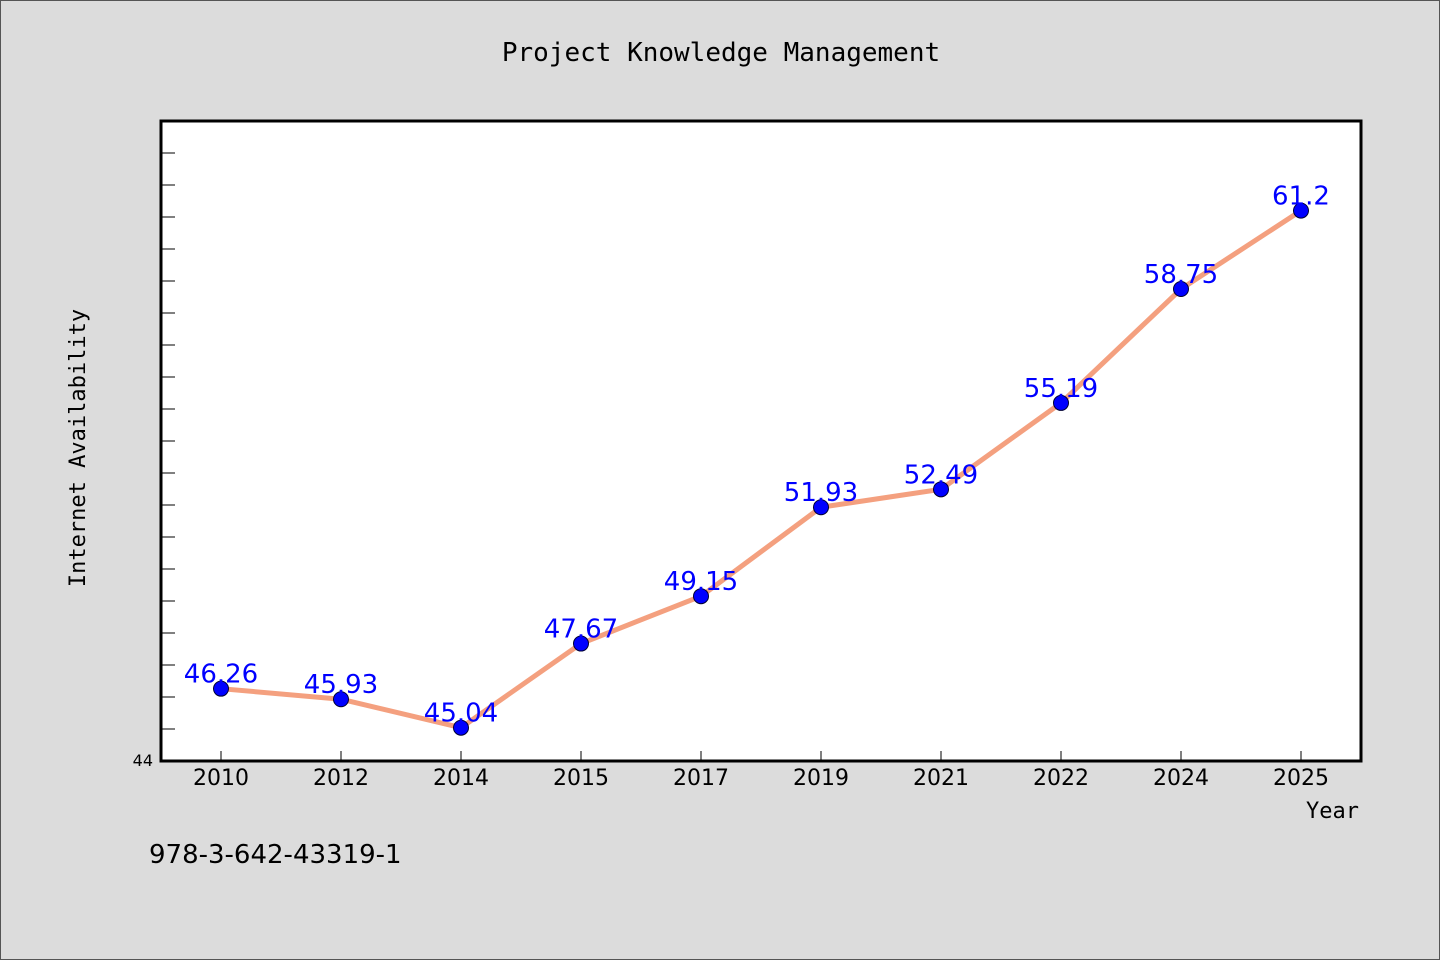 The height and width of the screenshot is (960, 1440). I want to click on x-tick-label: 2017, so click(701, 778).